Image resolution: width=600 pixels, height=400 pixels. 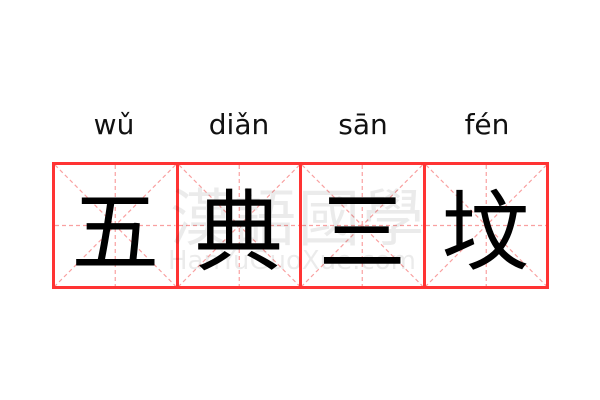 What do you see at coordinates (485, 232) in the screenshot?
I see `hanzi-4: 坟` at bounding box center [485, 232].